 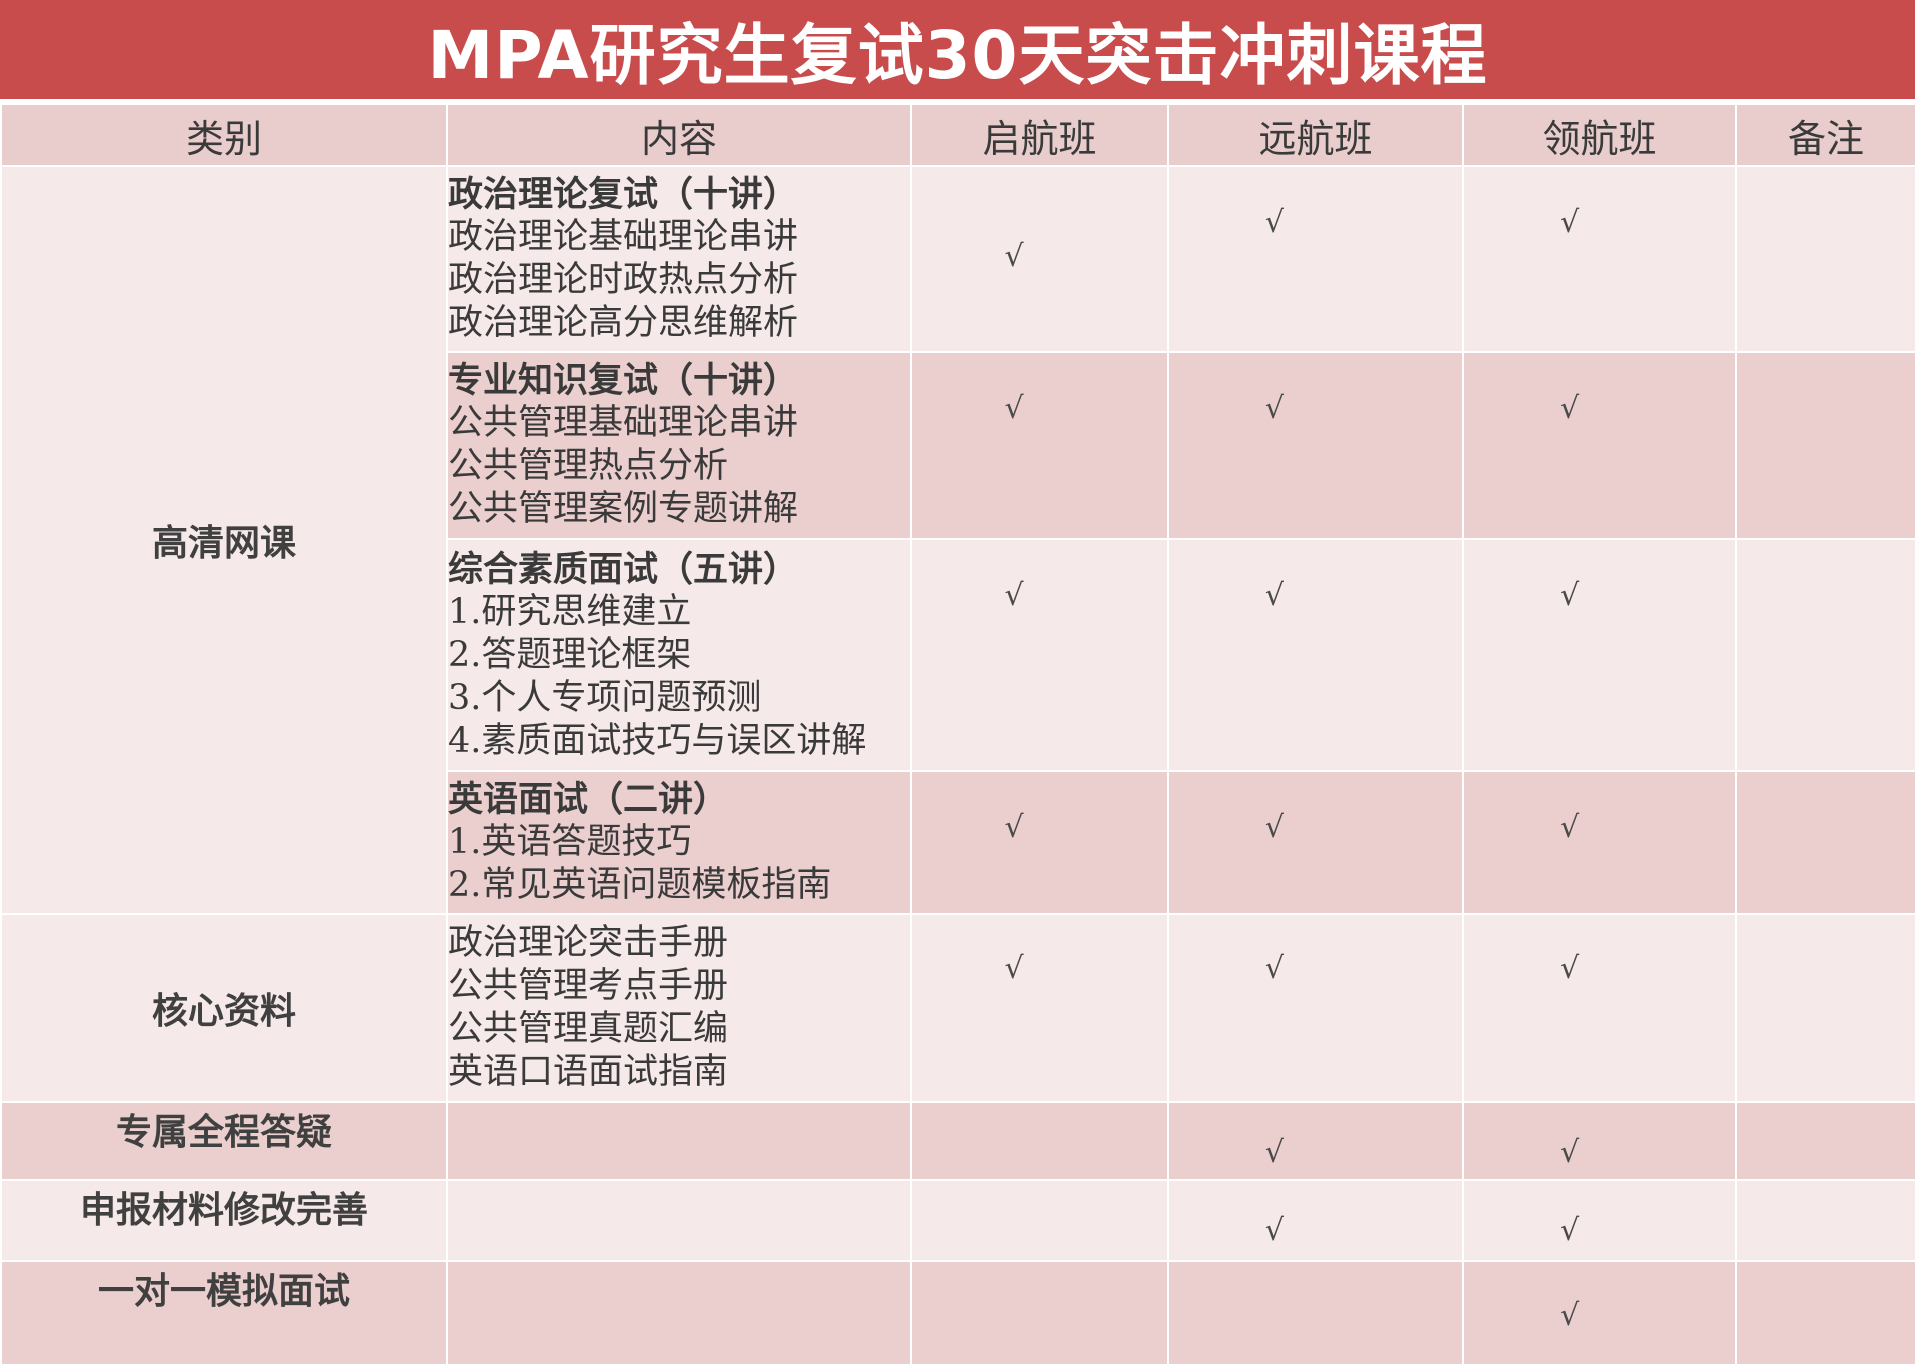 I want to click on table-row: 一对一模拟面试 √, so click(x=957, y=1312).